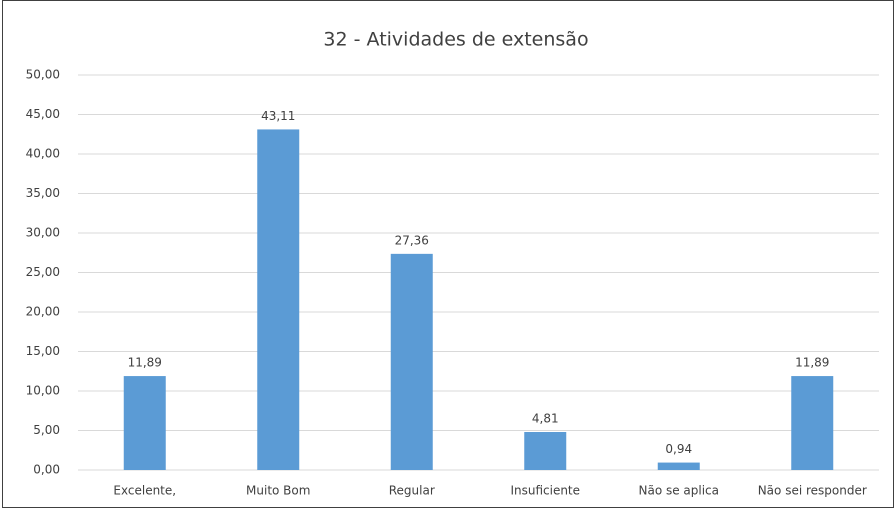  I want to click on y-tick-label: 20,00, so click(43, 312).